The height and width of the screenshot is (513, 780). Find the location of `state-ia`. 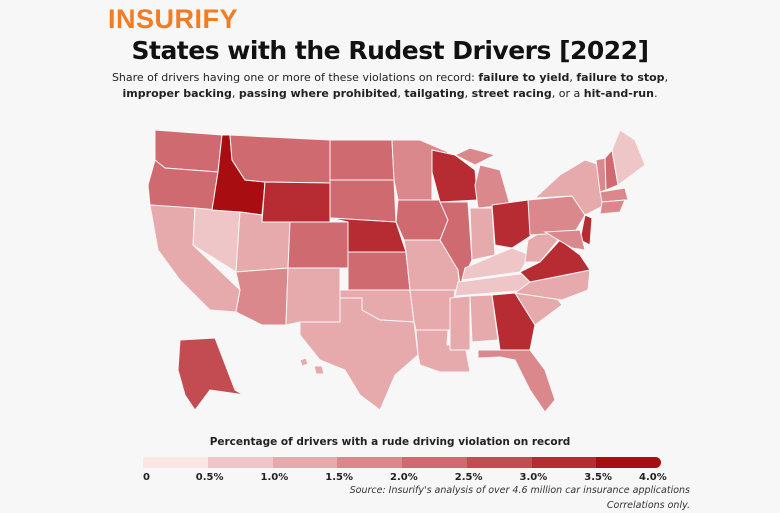

state-ia is located at coordinates (422, 220).